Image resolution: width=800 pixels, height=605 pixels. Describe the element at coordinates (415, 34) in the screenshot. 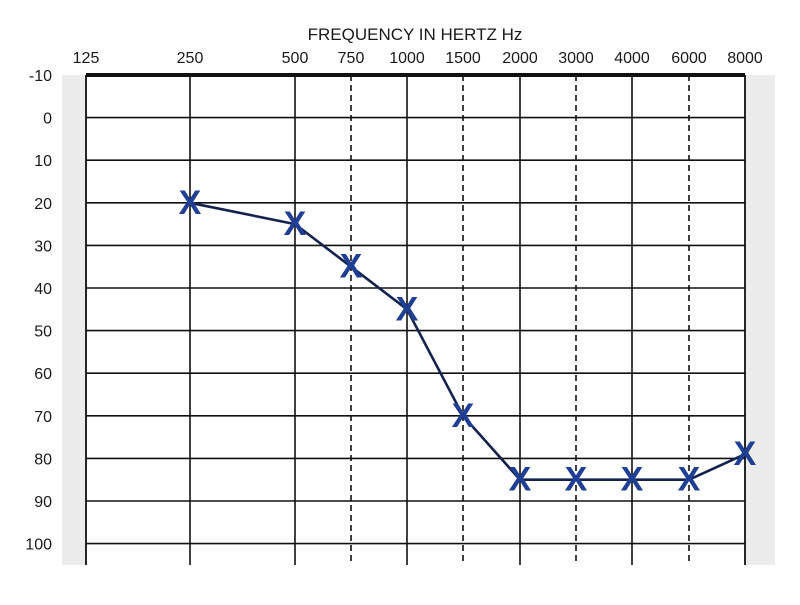

I see `x-axis-label: FREQUENCY IN HERTZ Hz` at that location.